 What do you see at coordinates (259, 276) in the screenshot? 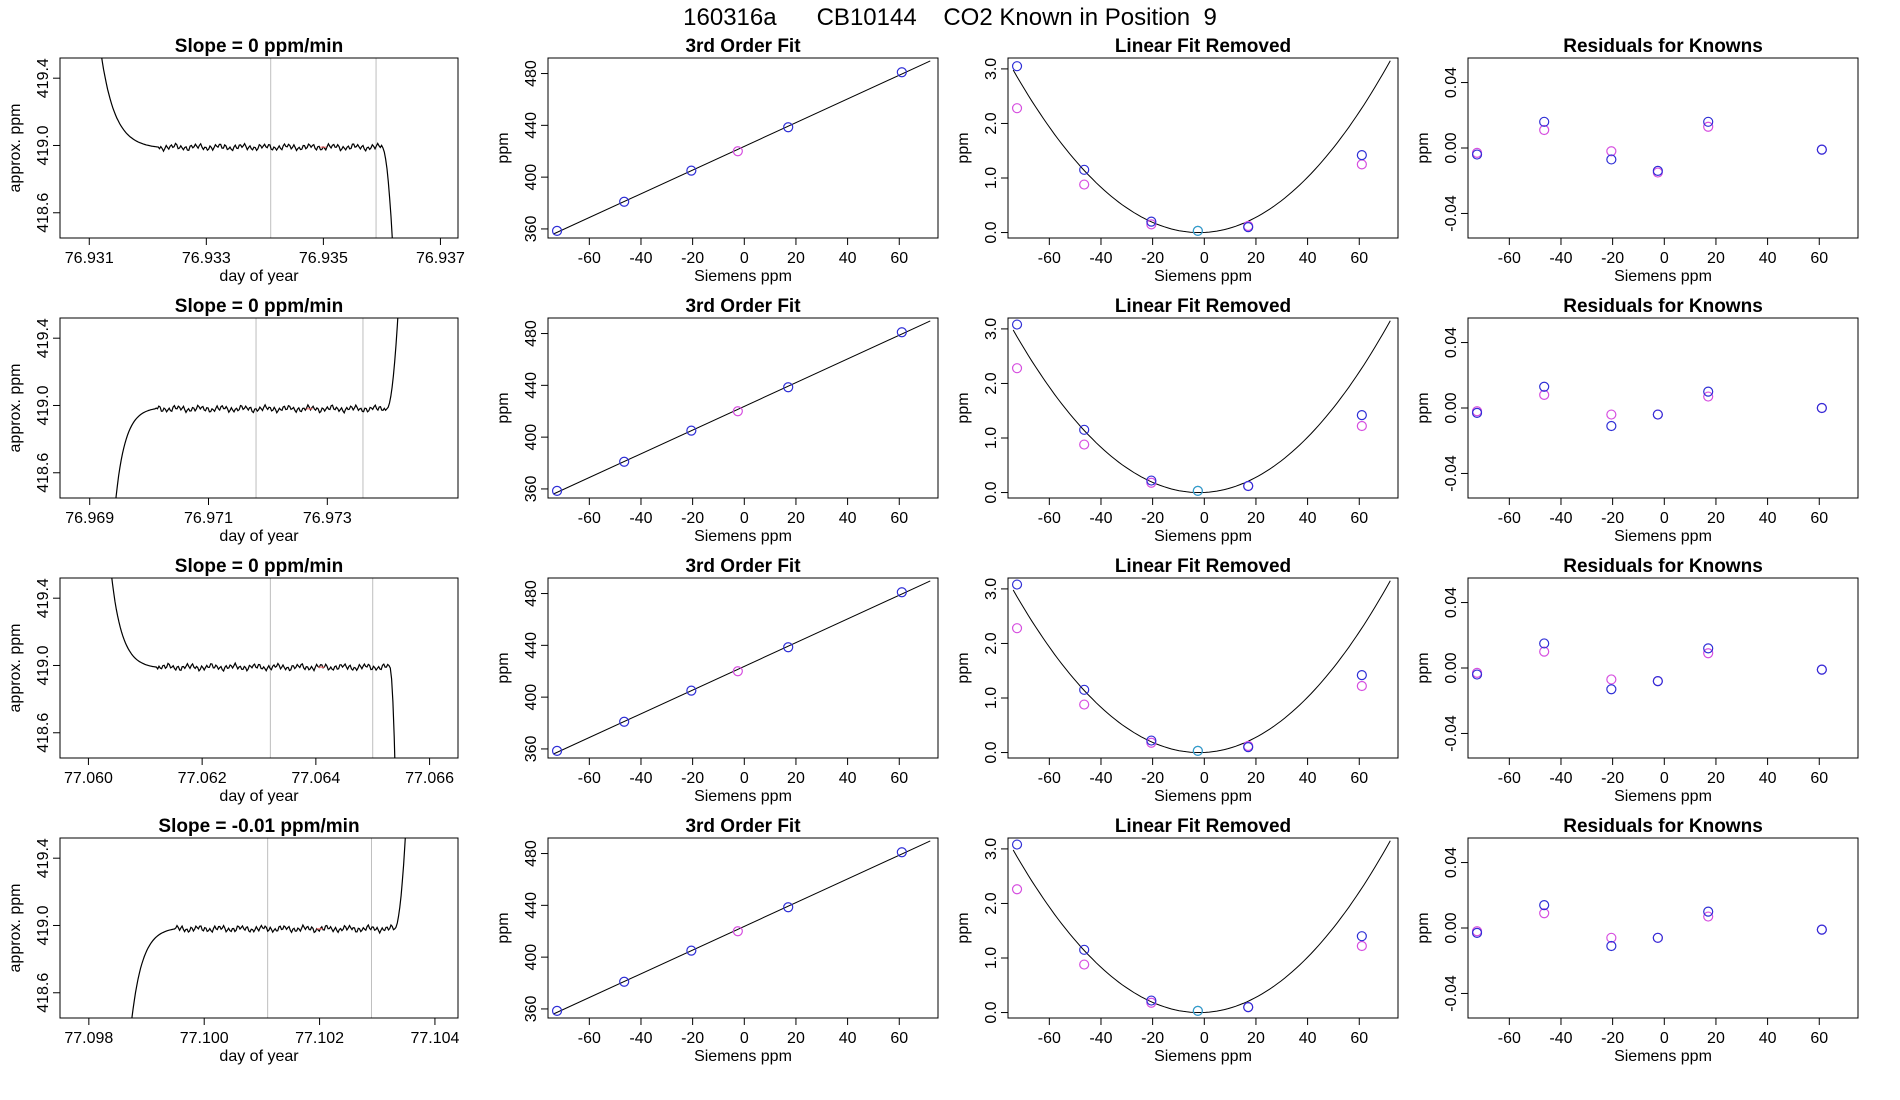
I see `x-axis-label: day of year` at bounding box center [259, 276].